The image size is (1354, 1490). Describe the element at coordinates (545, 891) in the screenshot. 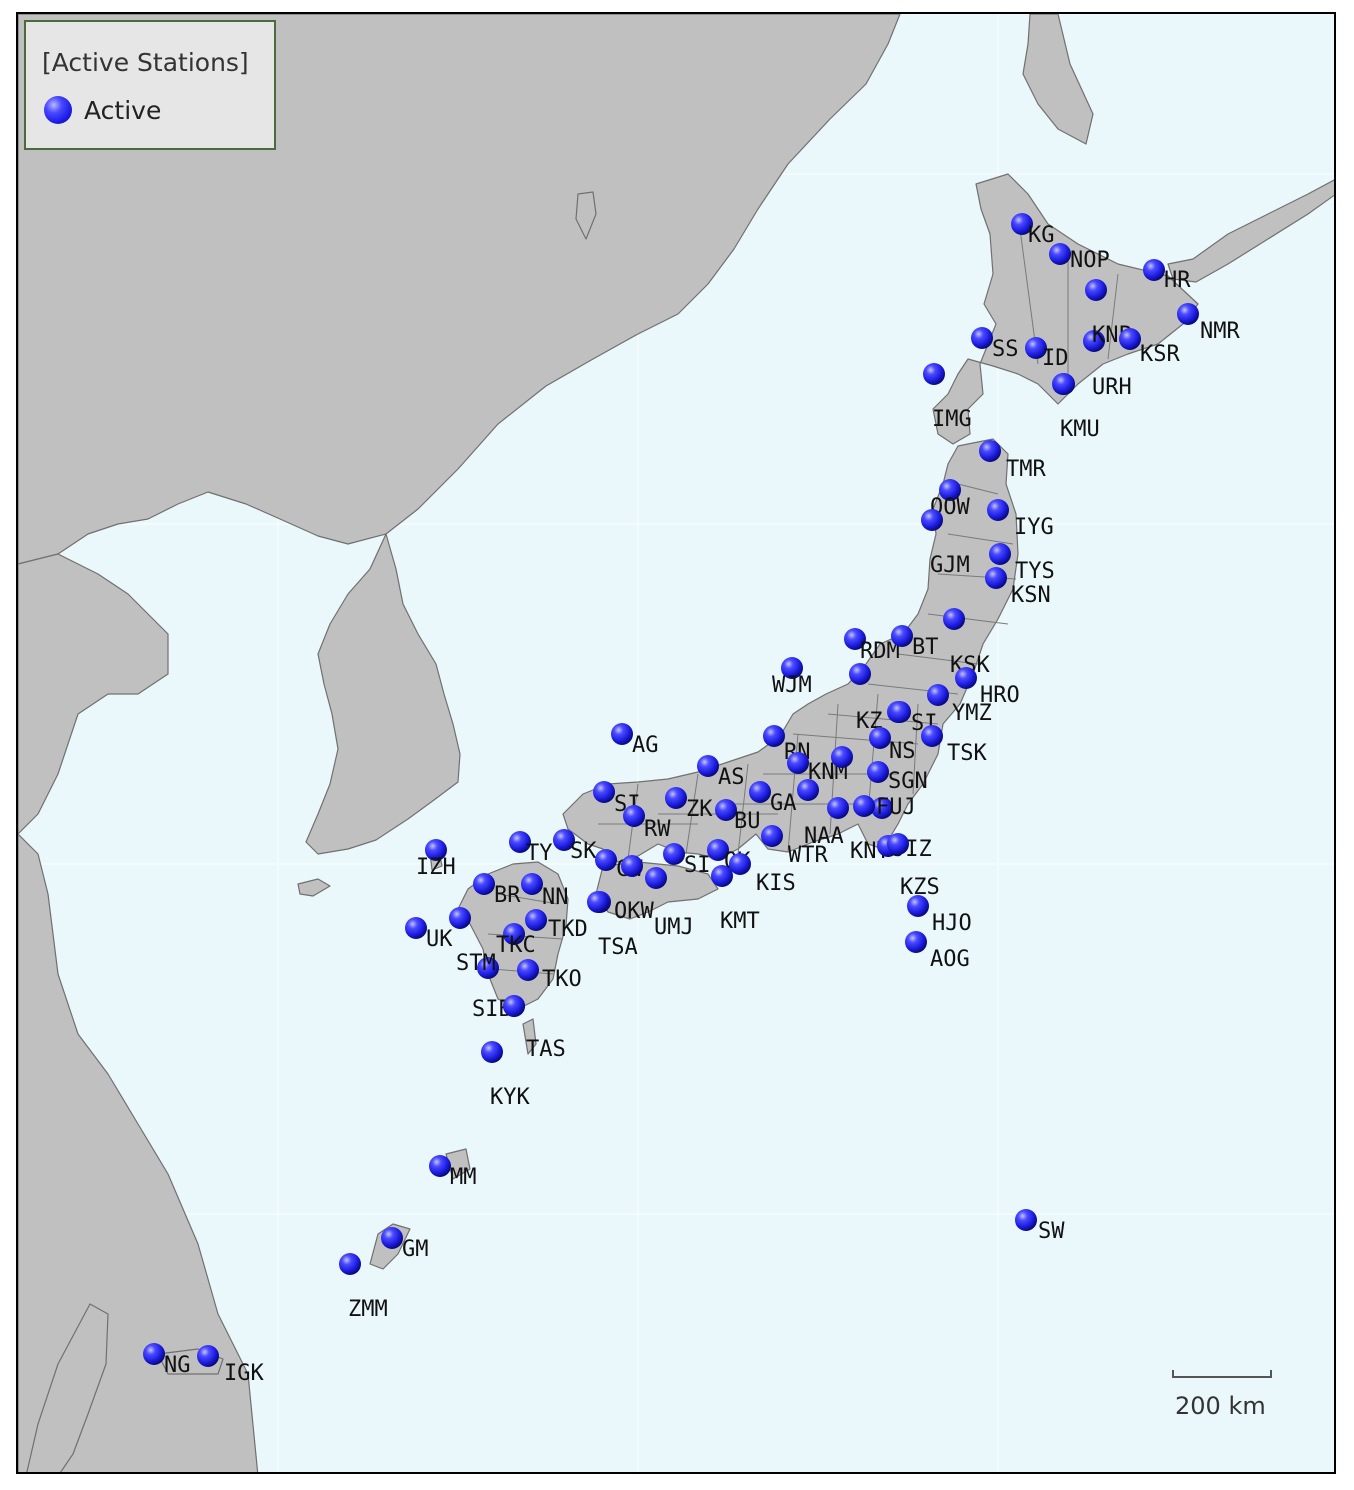

I see `station-marker: NN` at that location.